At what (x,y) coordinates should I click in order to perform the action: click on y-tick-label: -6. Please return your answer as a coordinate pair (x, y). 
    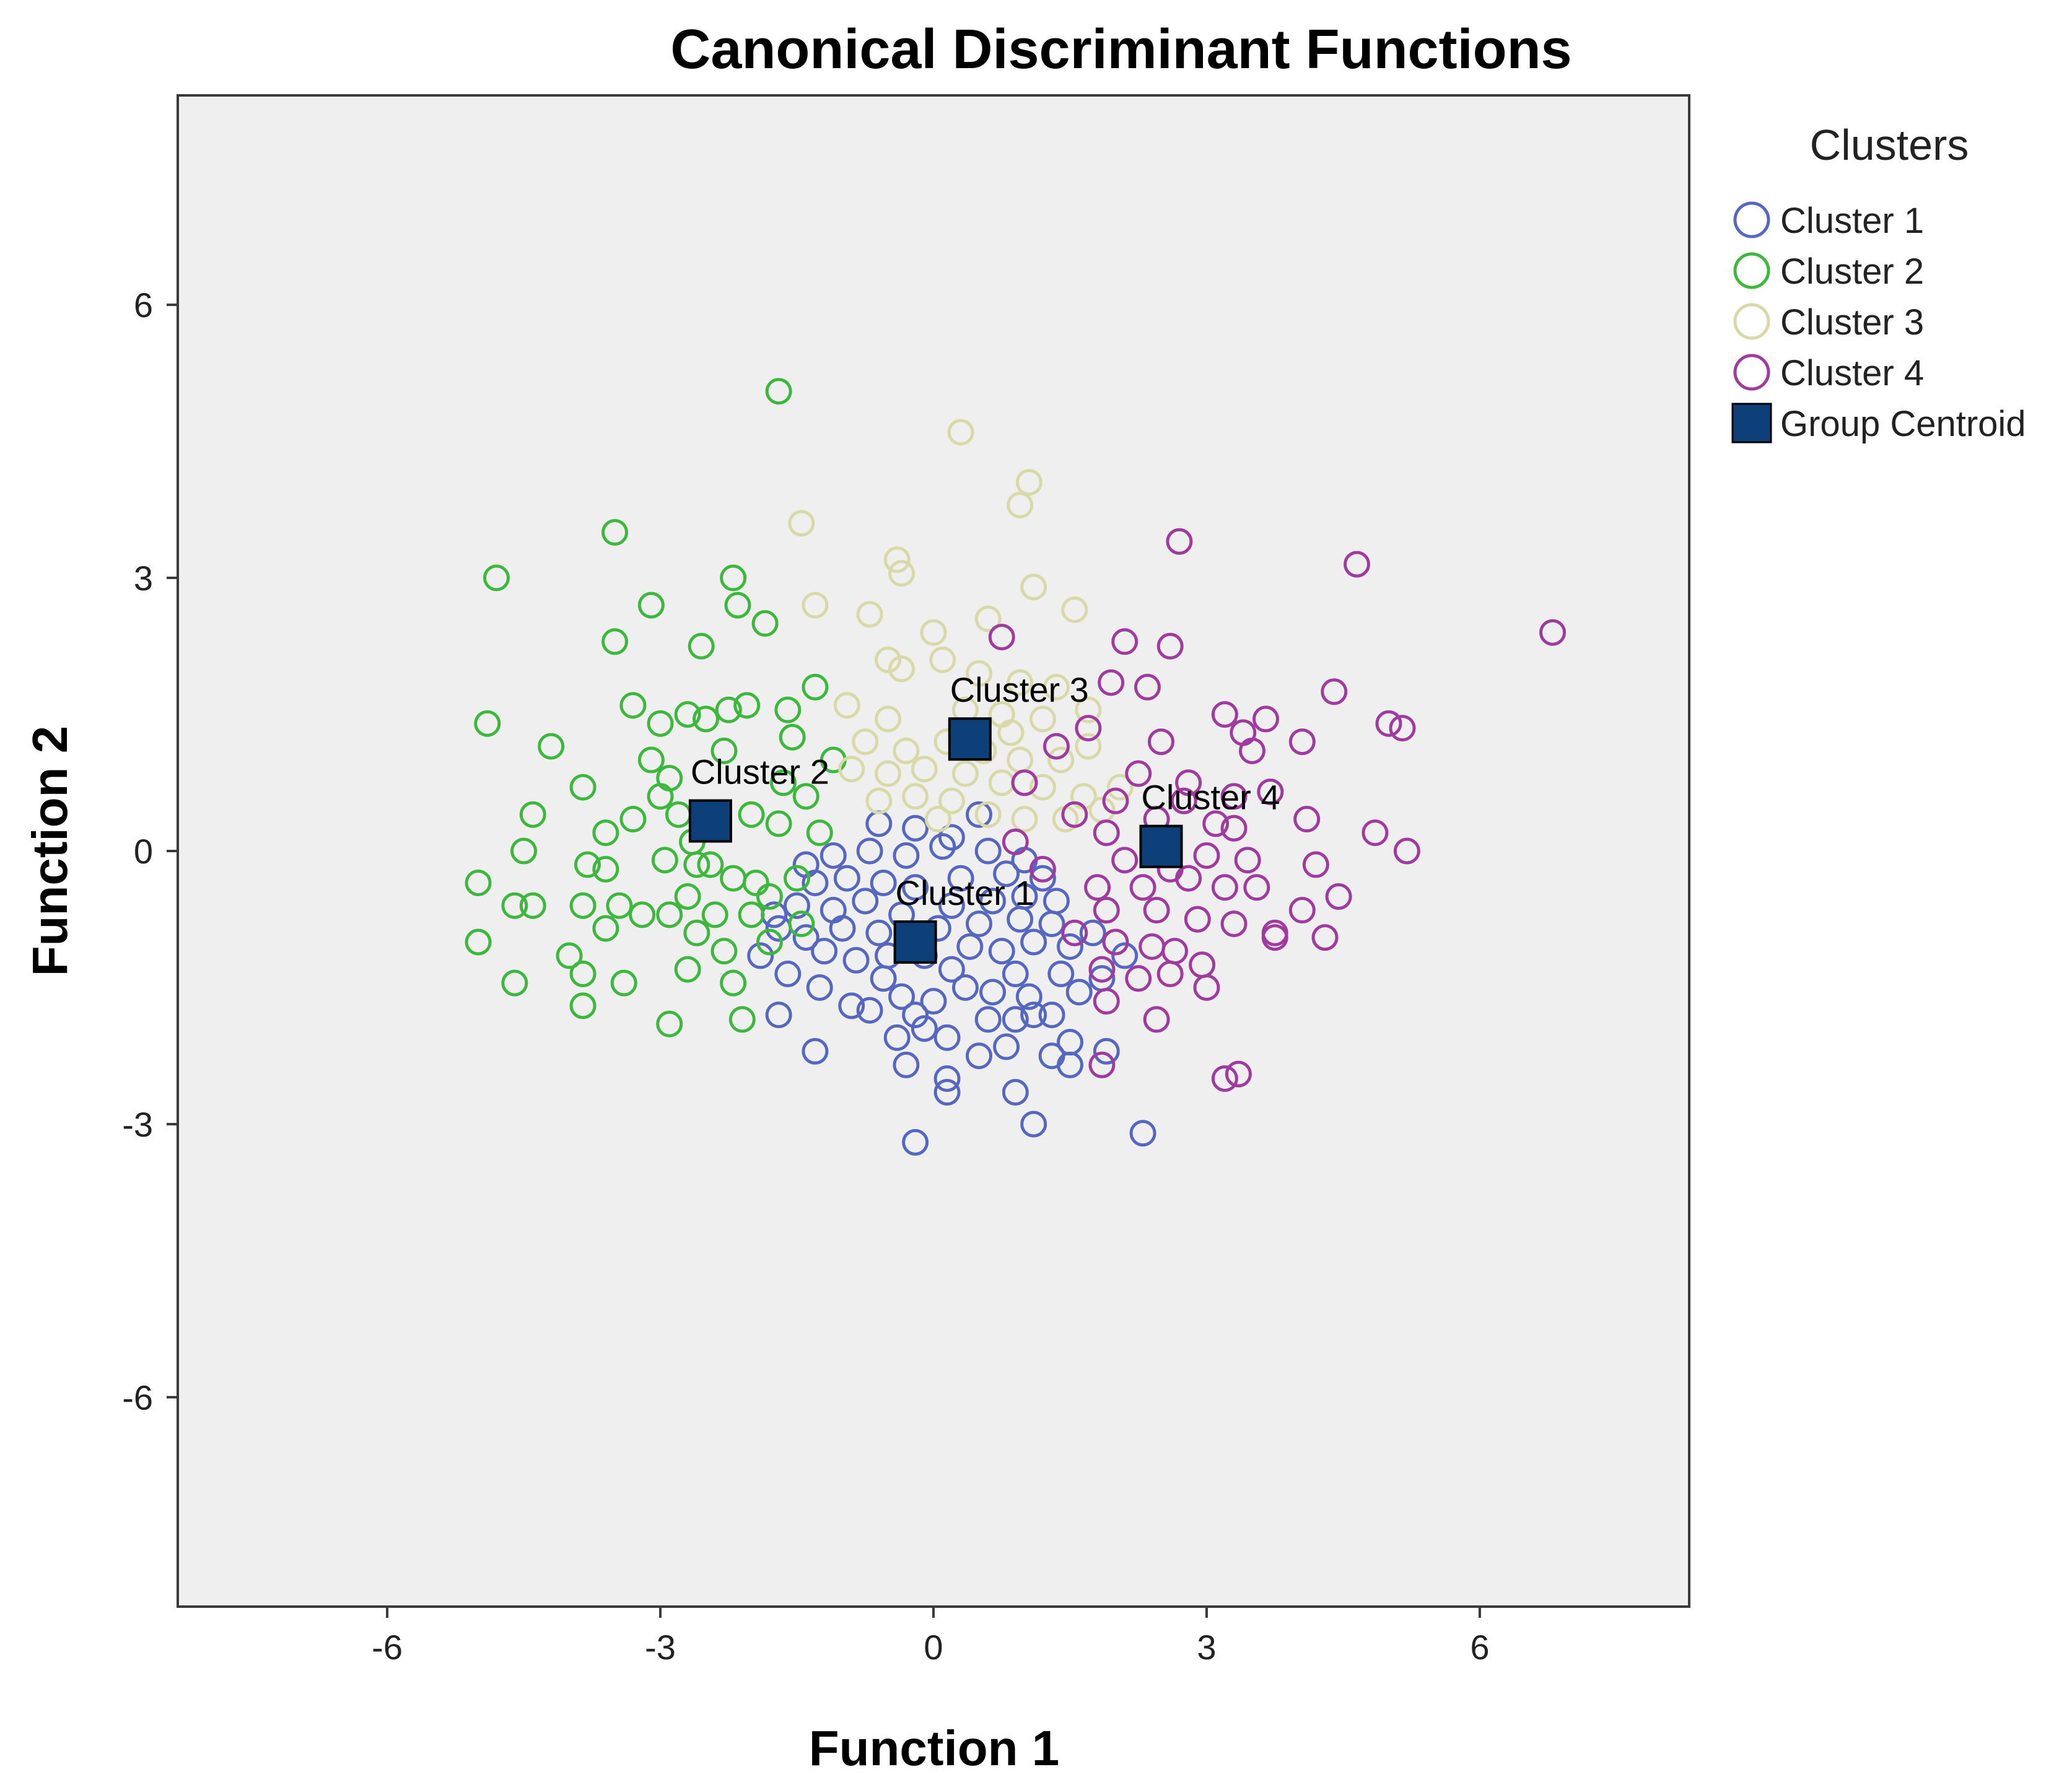
    Looking at the image, I should click on (137, 1398).